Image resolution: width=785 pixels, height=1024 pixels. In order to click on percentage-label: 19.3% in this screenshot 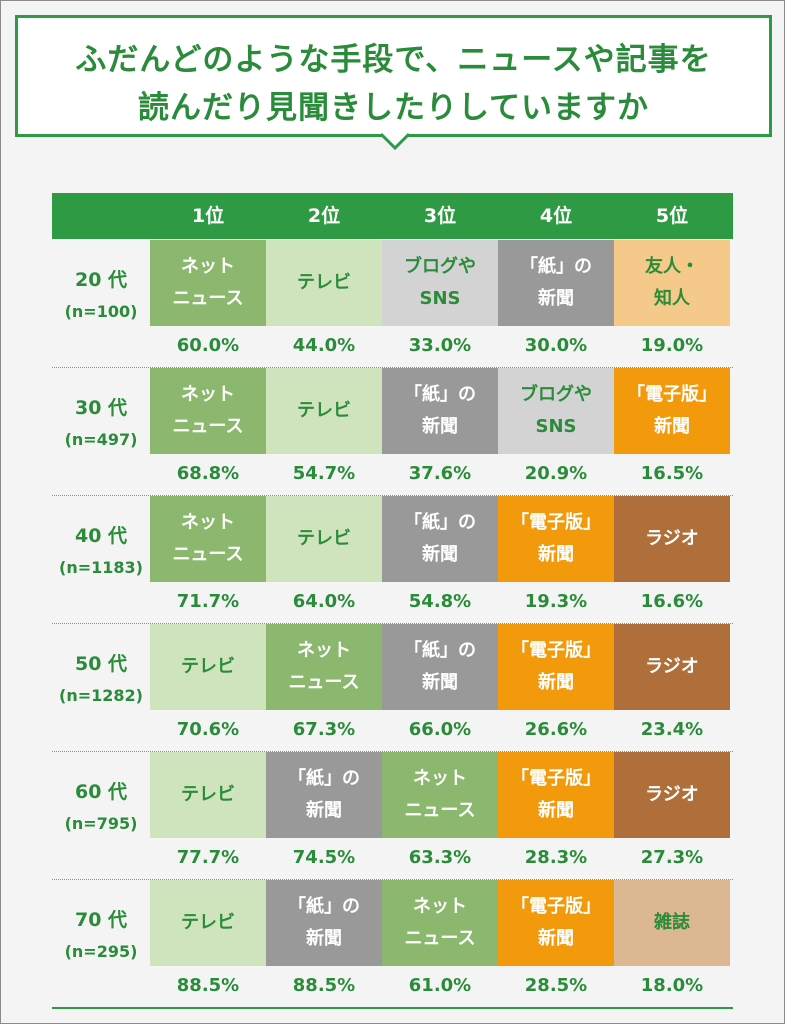, I will do `click(556, 601)`.